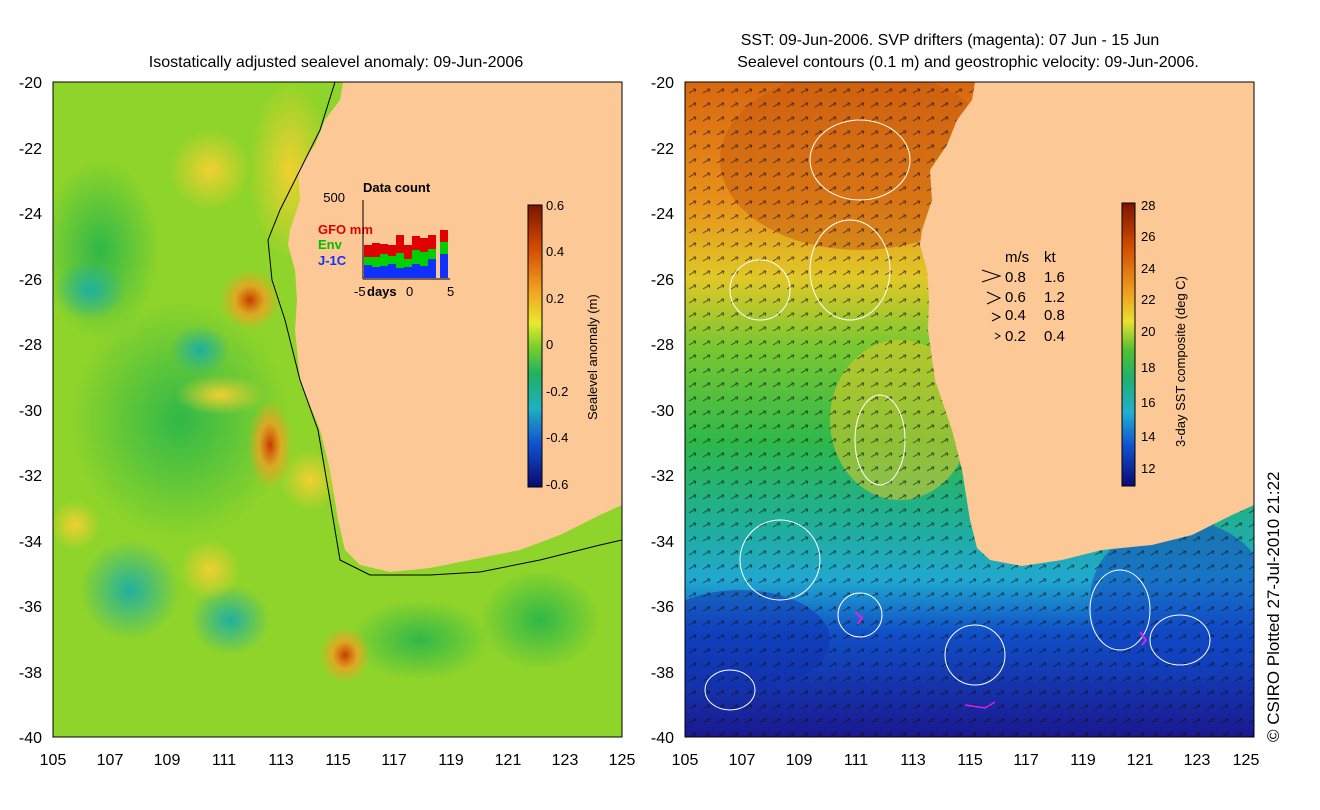 The width and height of the screenshot is (1320, 810). I want to click on inset-bars, so click(406, 254).